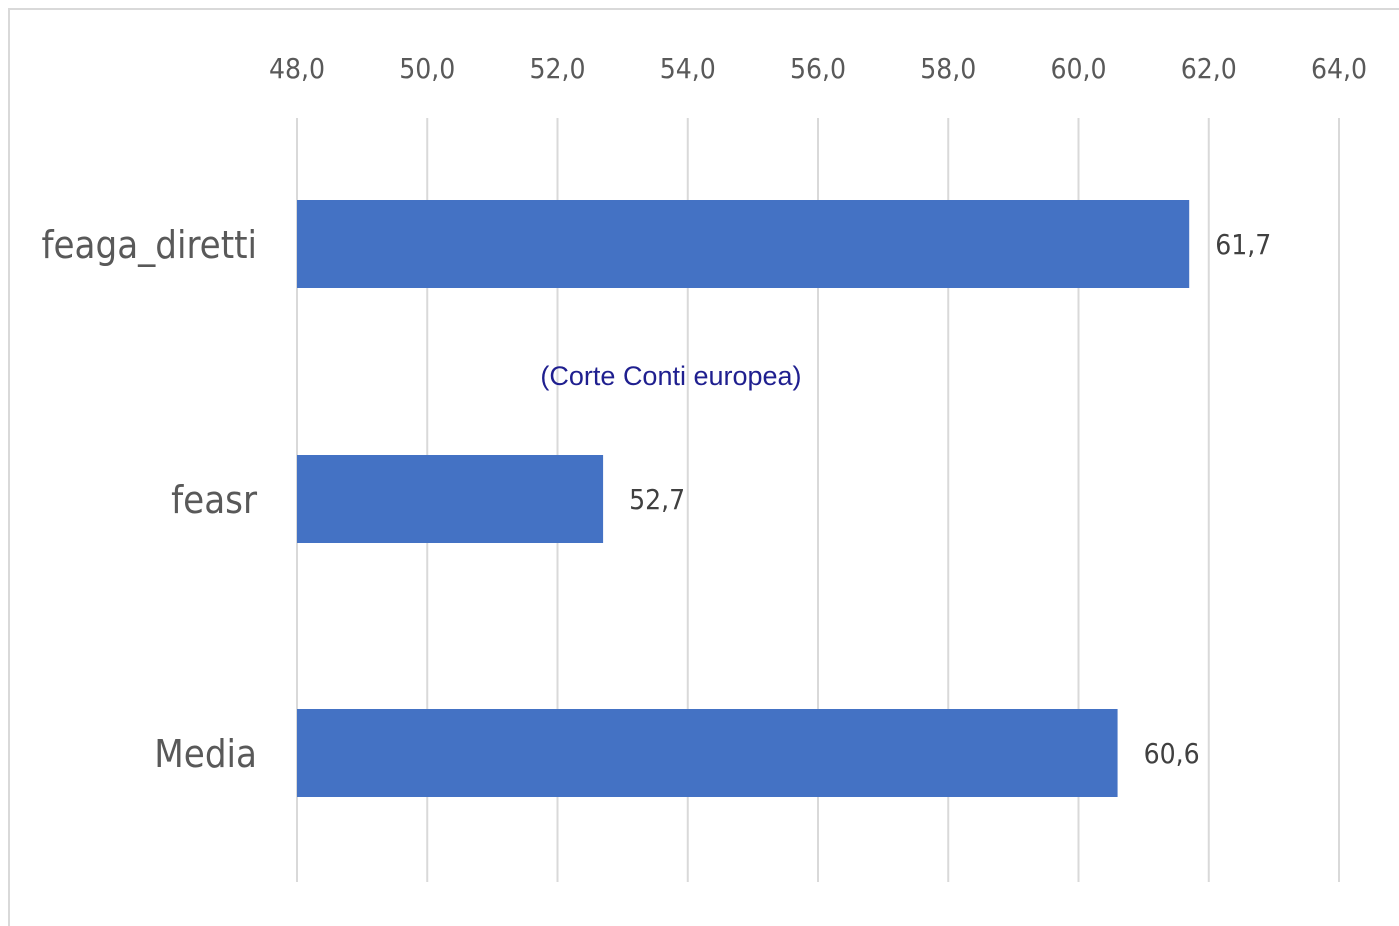  I want to click on data-label: 61,7, so click(1243, 244).